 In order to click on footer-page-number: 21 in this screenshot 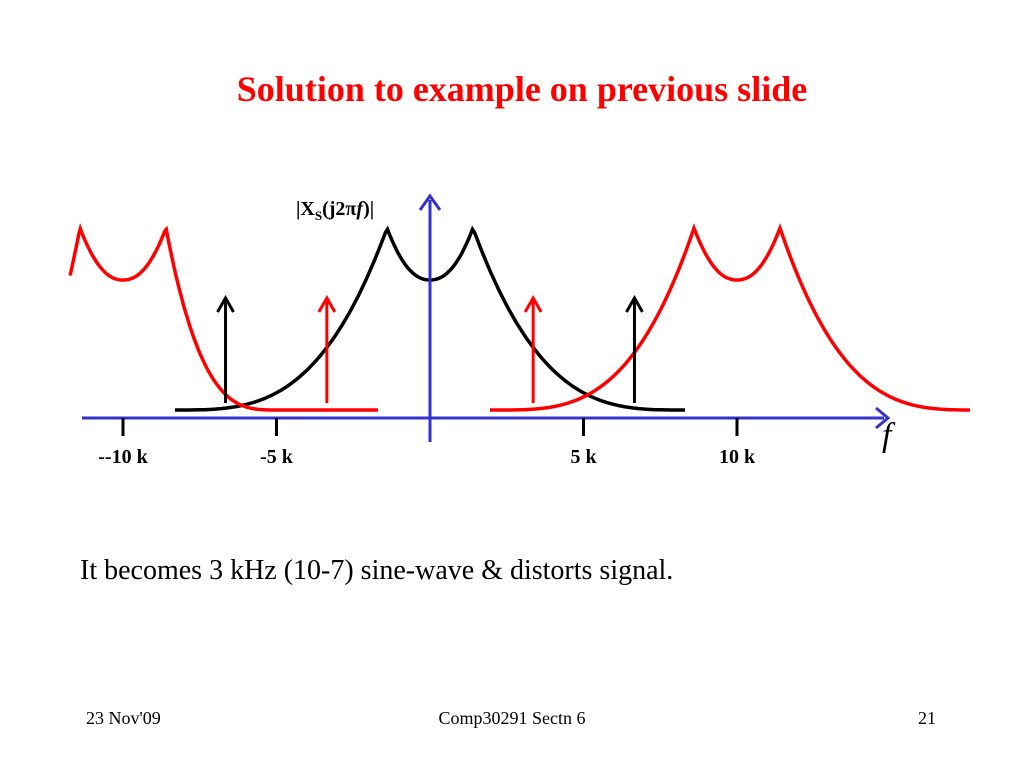, I will do `click(927, 718)`.